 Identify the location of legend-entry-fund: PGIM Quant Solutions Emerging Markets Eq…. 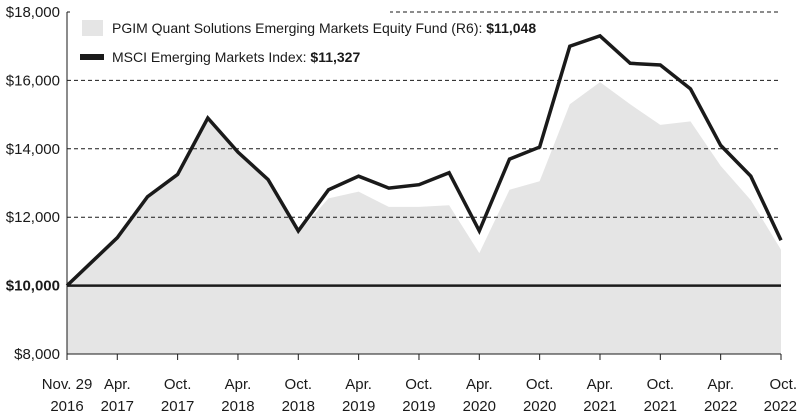
(324, 28).